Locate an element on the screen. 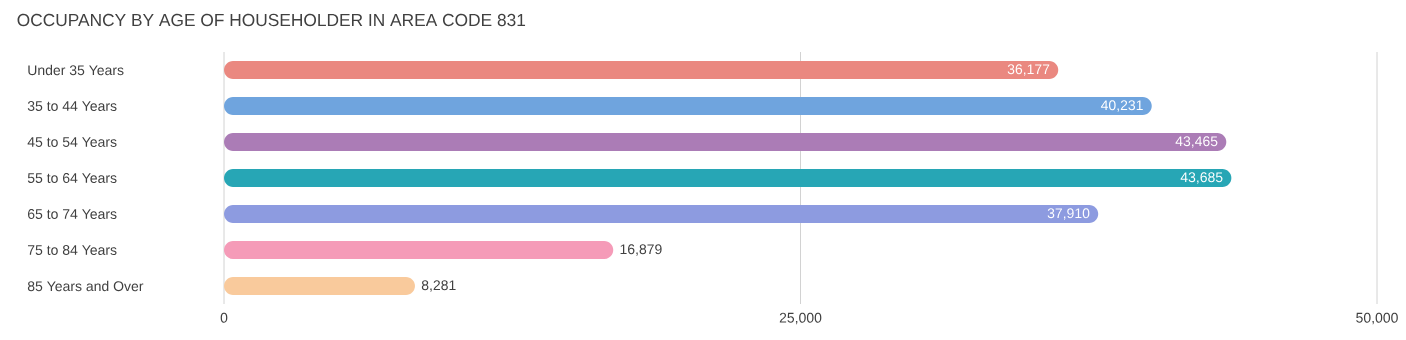 Image resolution: width=1406 pixels, height=340 pixels. y-tick-label: 35 to 44 Years is located at coordinates (72, 106).